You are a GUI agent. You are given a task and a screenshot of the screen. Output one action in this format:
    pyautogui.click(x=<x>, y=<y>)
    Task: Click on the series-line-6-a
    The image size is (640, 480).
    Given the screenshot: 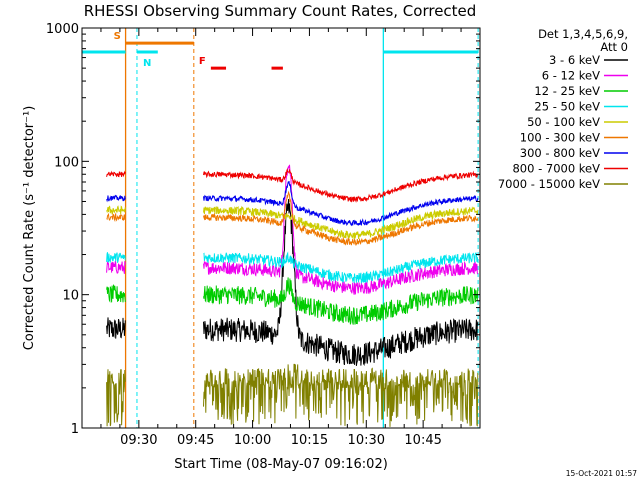 What is the action you would take?
    pyautogui.click(x=116, y=198)
    